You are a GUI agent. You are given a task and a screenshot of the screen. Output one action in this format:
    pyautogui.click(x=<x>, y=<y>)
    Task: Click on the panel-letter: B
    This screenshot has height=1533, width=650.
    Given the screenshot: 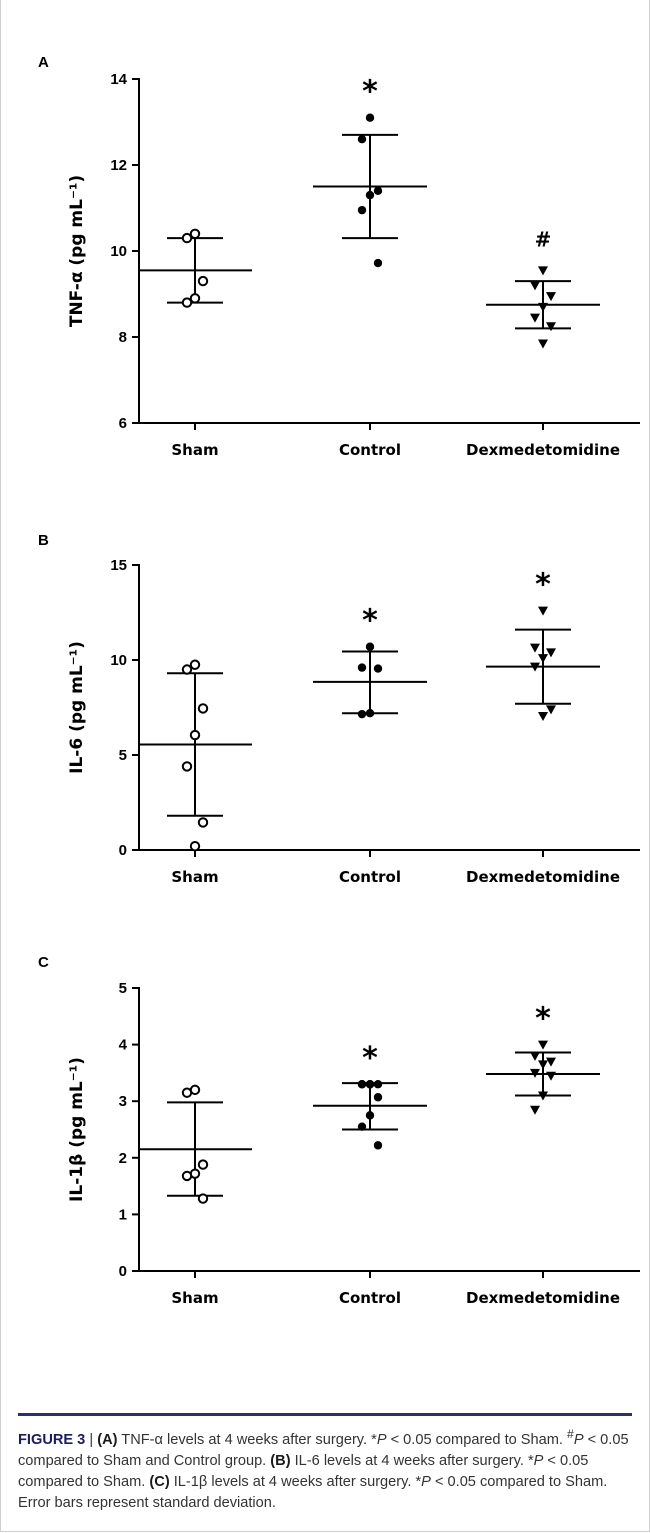 What is the action you would take?
    pyautogui.click(x=43, y=540)
    